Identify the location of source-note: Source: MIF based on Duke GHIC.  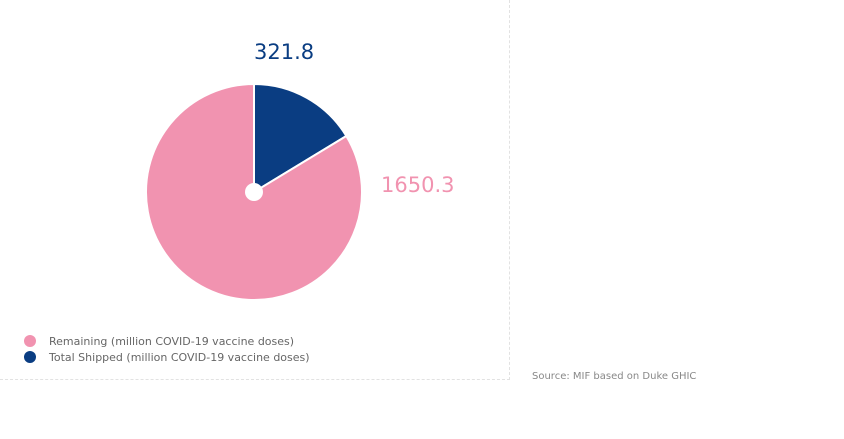
(614, 376).